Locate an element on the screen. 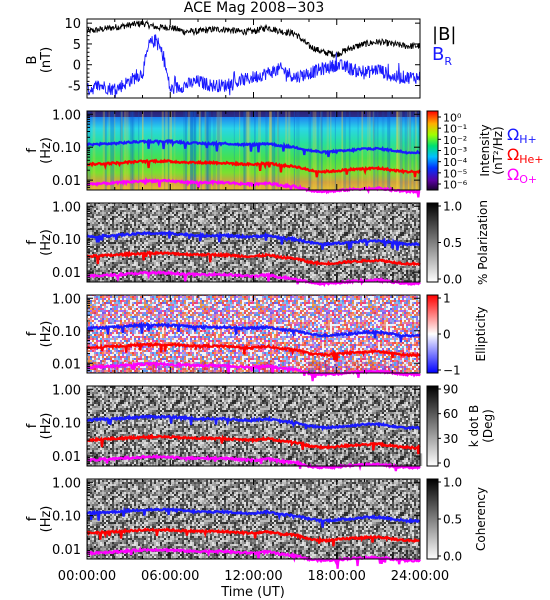  kdotb-ylabel-hz: (Hz) is located at coordinates (46, 426).